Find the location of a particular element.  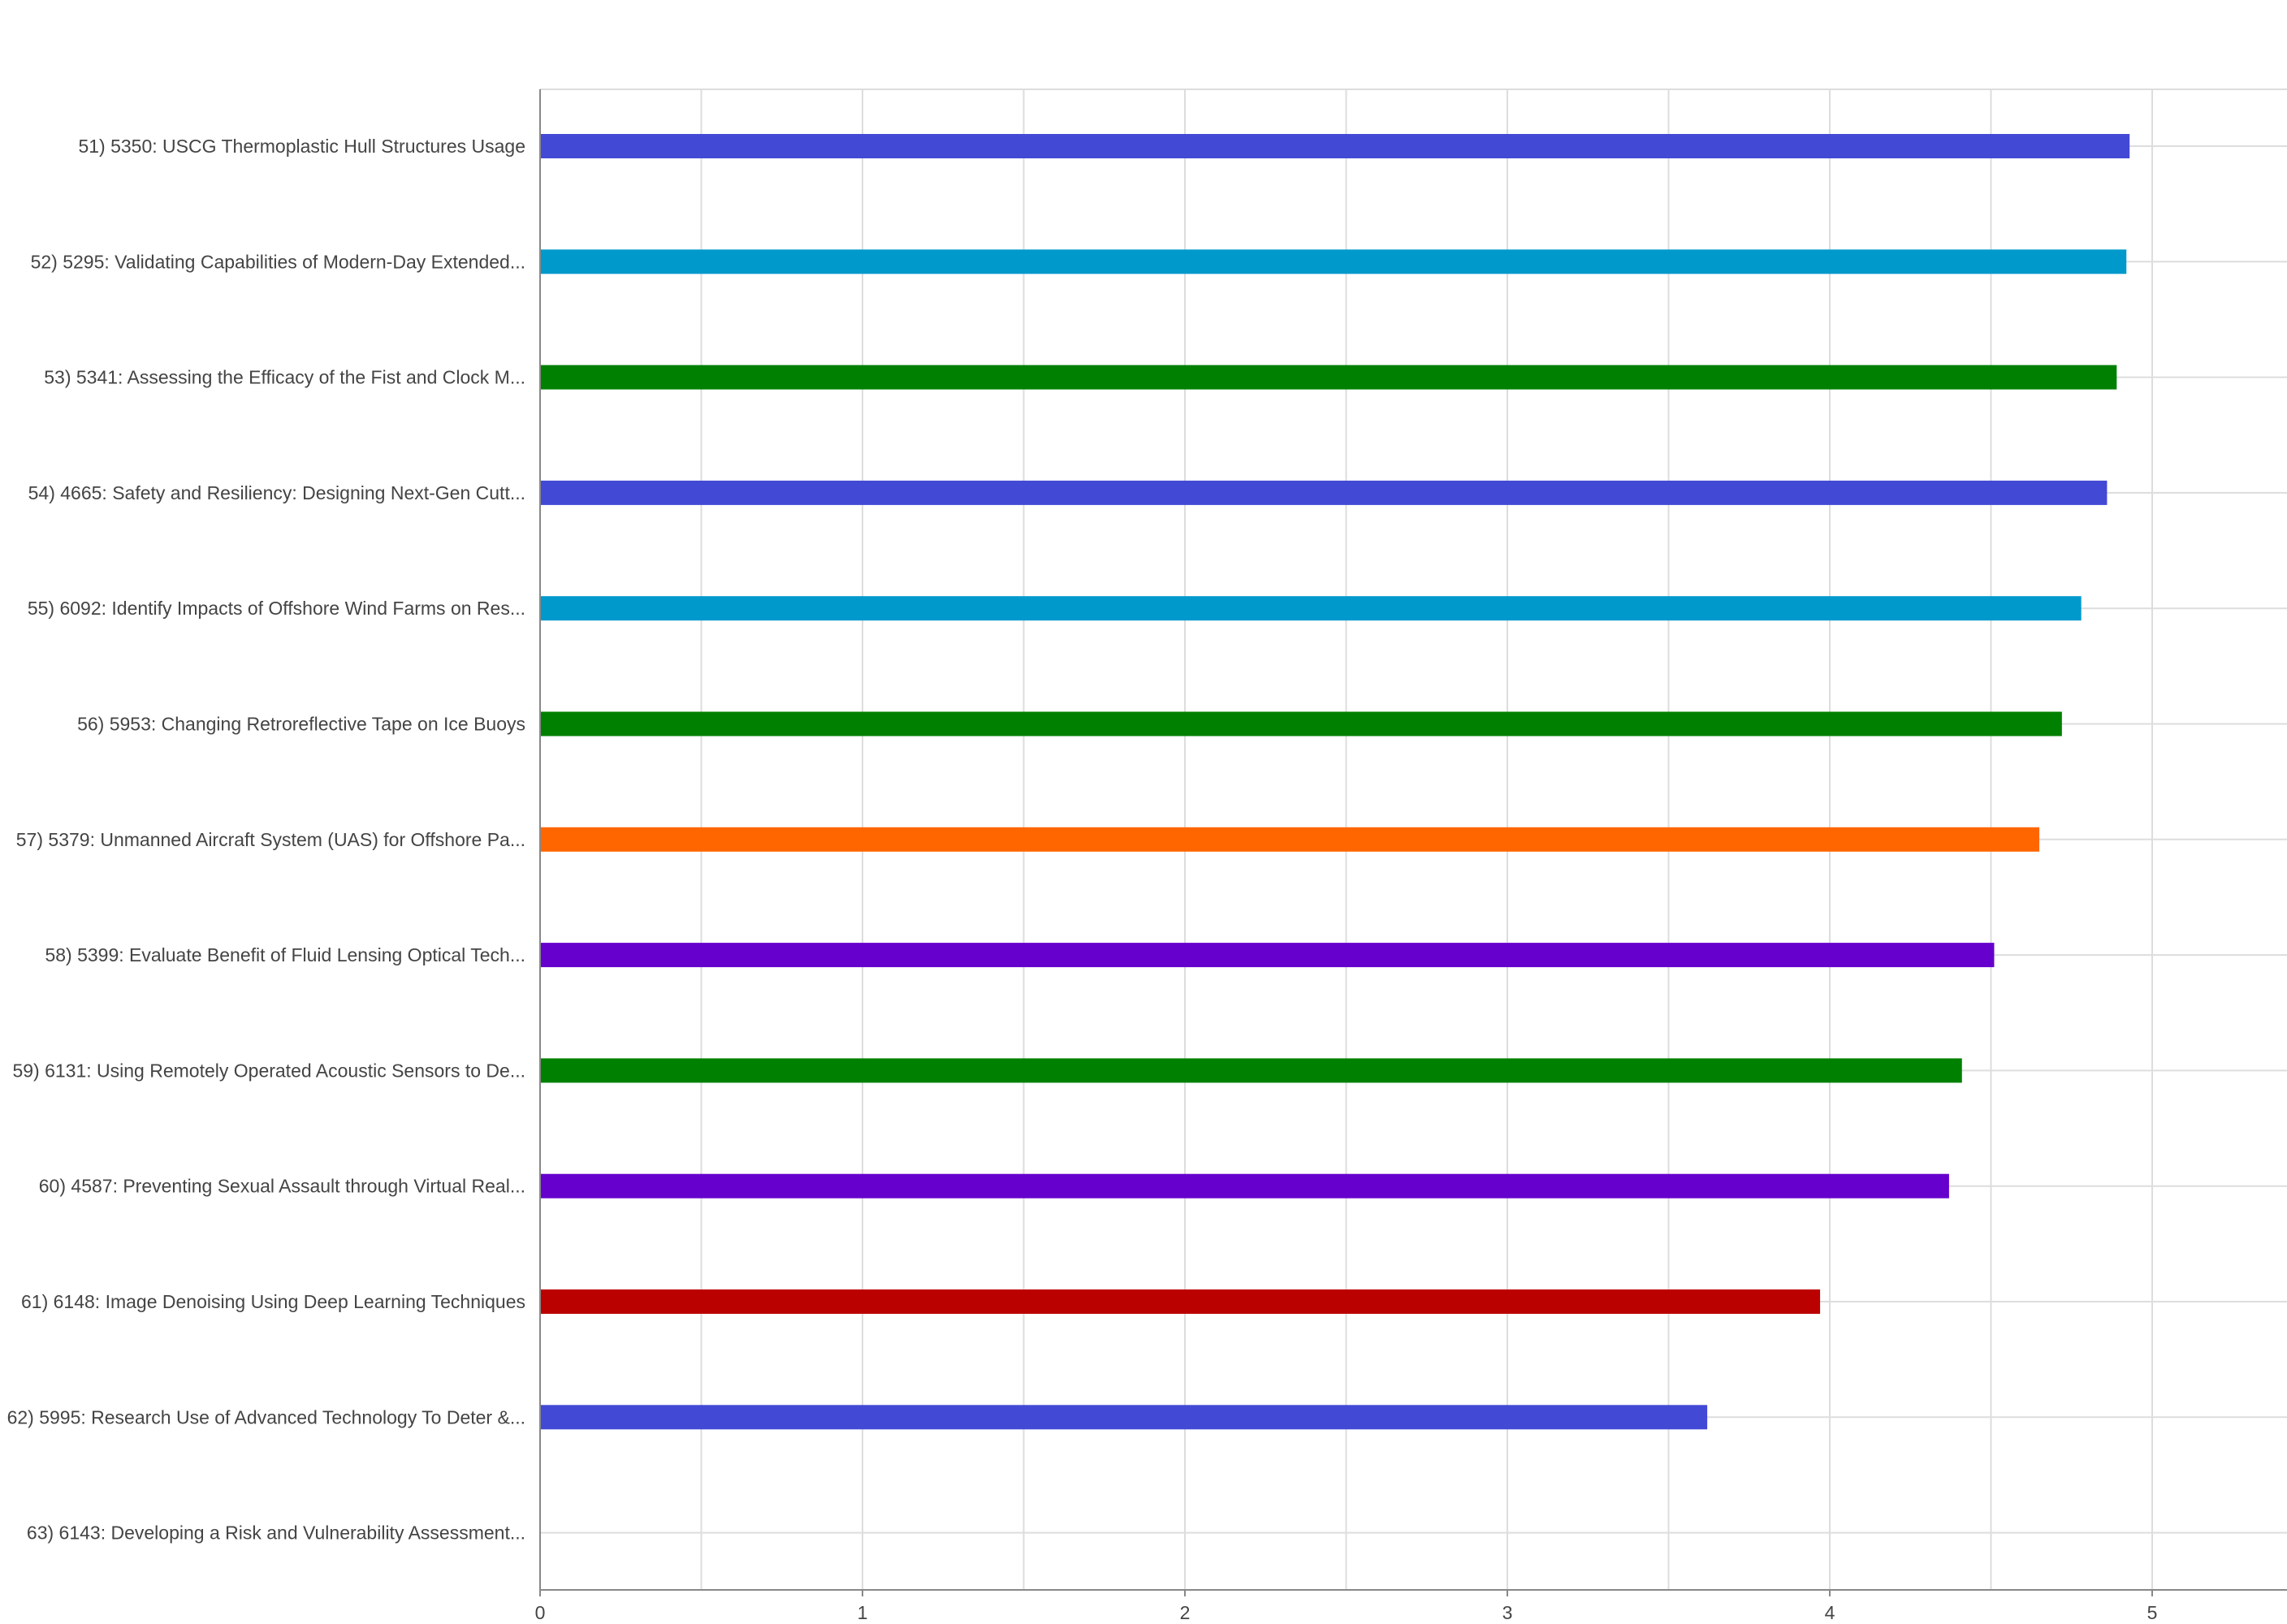

x-tick-label: 4 is located at coordinates (1830, 1613).